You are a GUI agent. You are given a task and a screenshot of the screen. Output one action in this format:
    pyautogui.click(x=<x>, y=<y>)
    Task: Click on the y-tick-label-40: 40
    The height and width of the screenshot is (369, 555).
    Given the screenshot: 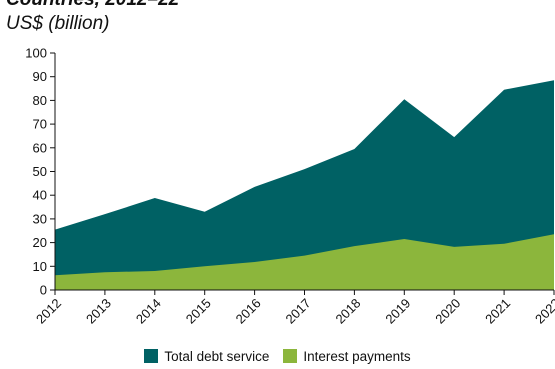 What is the action you would take?
    pyautogui.click(x=40, y=195)
    